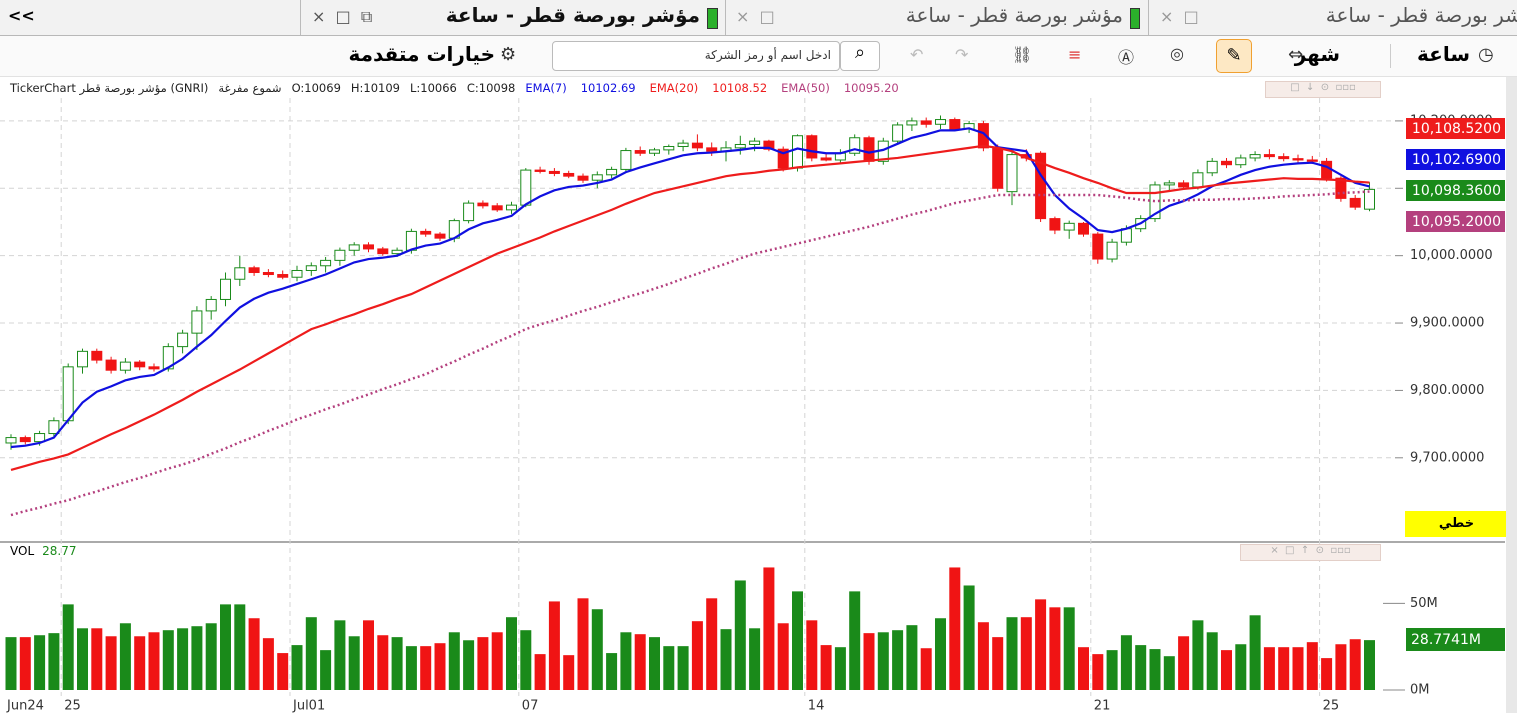 Image resolution: width=1517 pixels, height=713 pixels. I want to click on x-tick-label: 07, so click(530, 706).